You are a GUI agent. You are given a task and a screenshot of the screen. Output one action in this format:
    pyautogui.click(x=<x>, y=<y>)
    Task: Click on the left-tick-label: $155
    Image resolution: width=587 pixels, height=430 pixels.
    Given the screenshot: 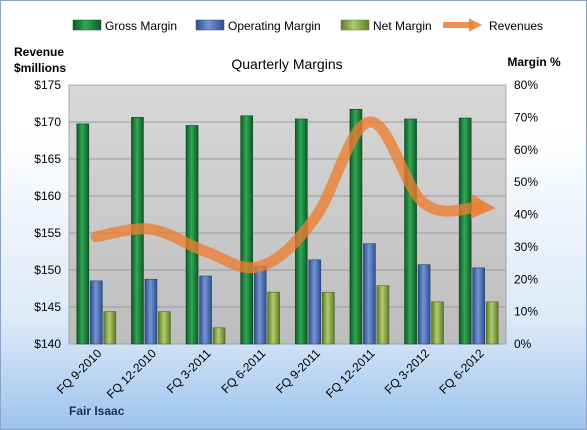 What is the action you would take?
    pyautogui.click(x=47, y=233)
    